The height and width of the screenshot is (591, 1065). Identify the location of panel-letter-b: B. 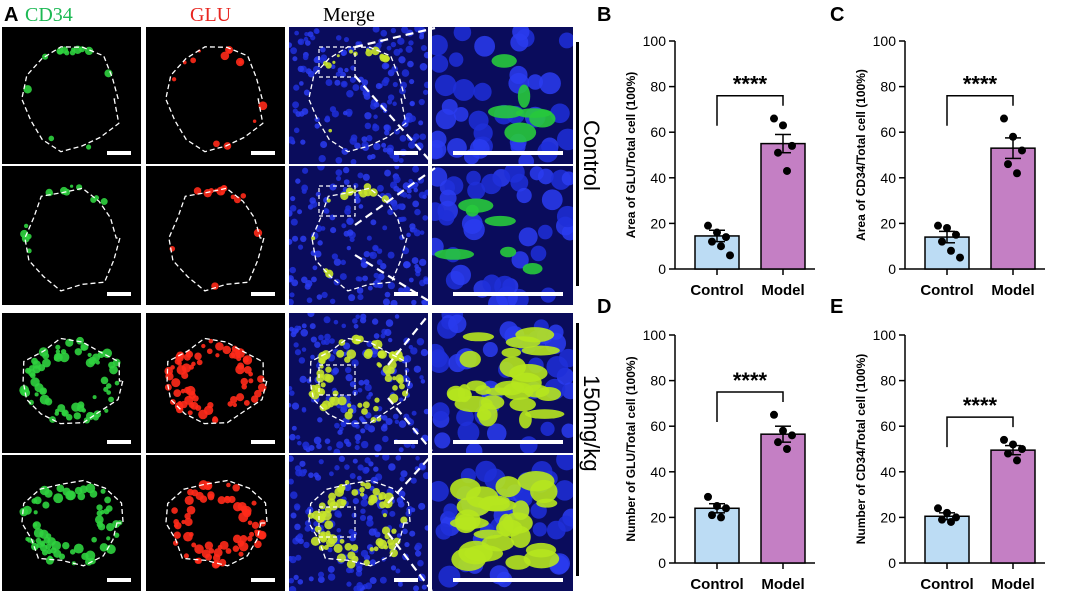
(604, 15).